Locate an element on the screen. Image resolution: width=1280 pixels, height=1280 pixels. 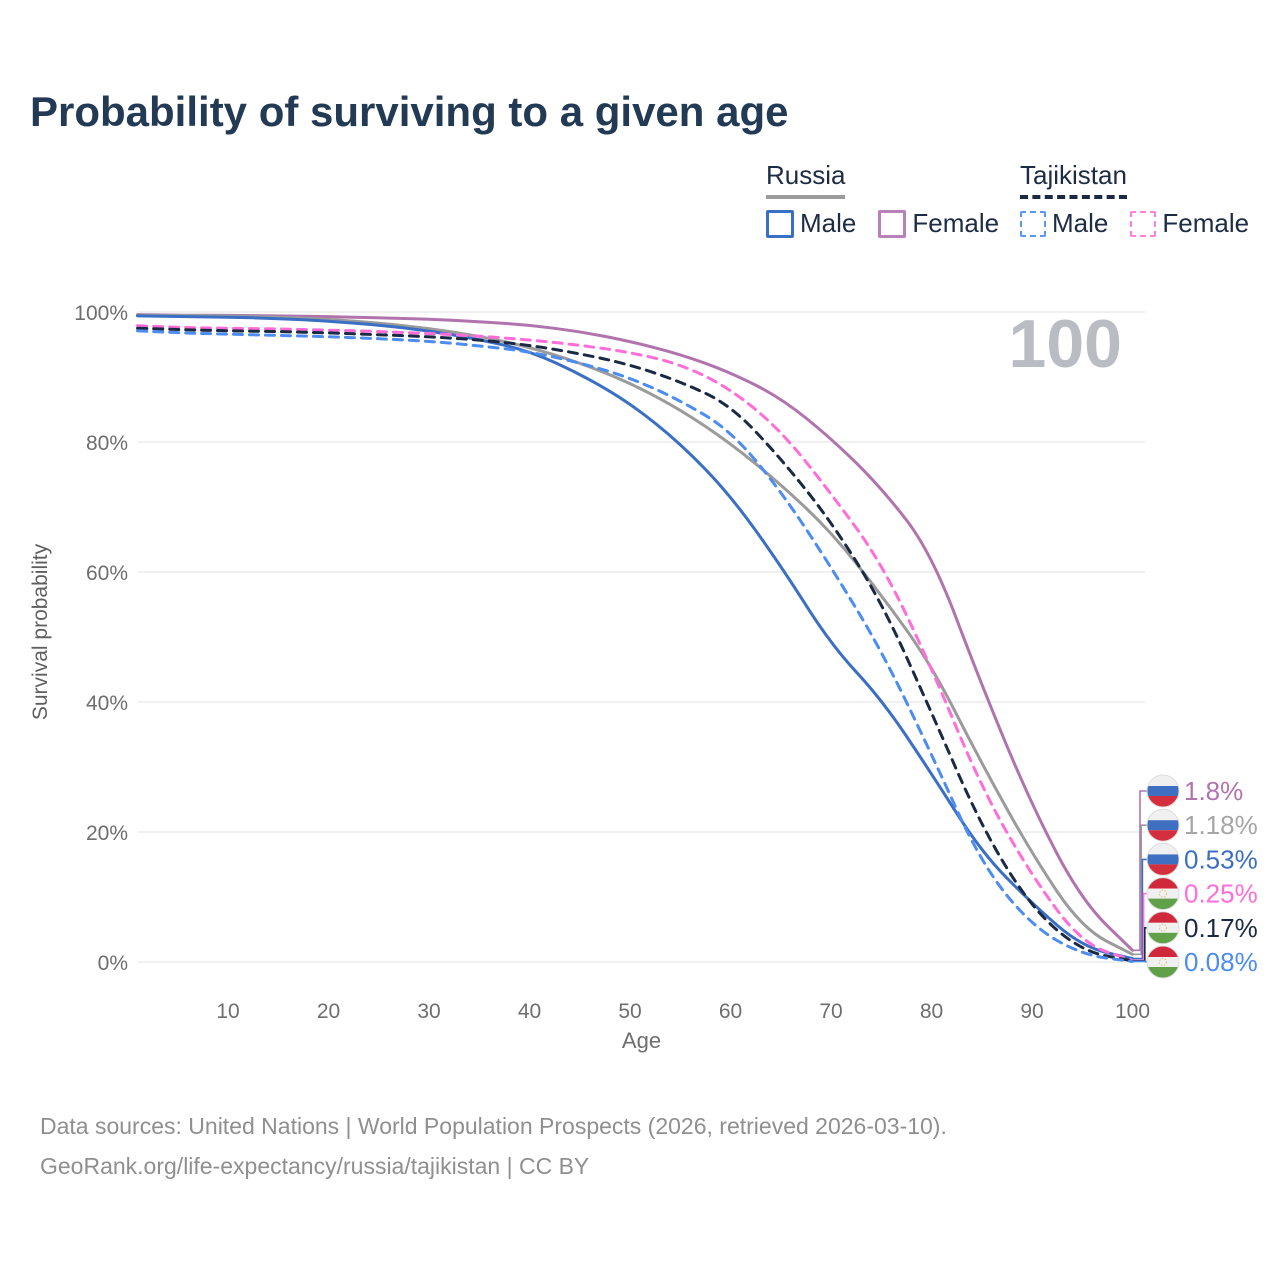
end-label-russia-total: 1.18% is located at coordinates (1221, 825).